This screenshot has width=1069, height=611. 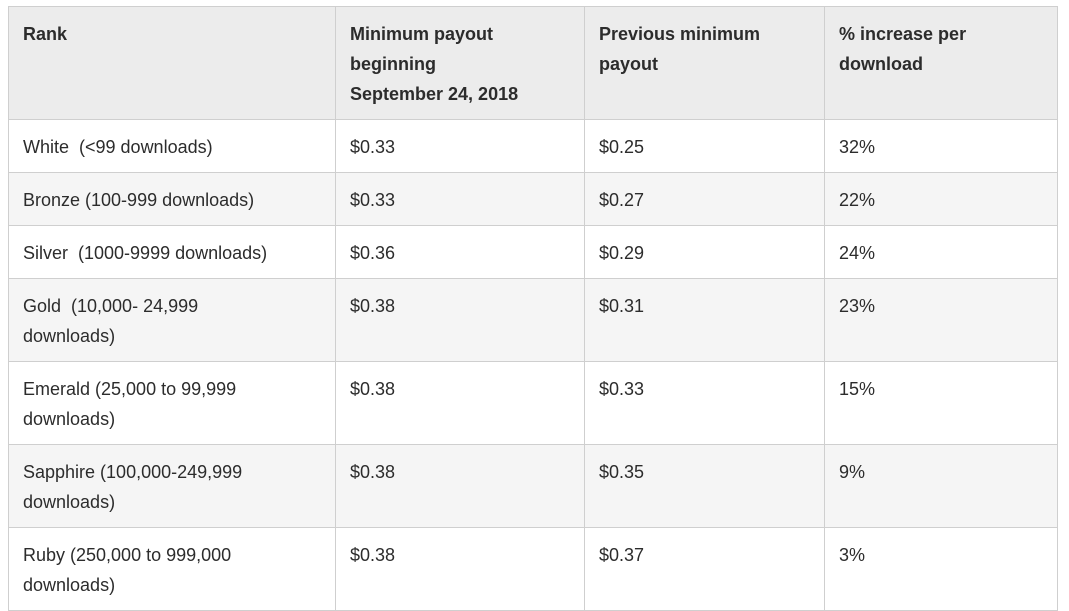 I want to click on header-cell: Rank, so click(x=172, y=63).